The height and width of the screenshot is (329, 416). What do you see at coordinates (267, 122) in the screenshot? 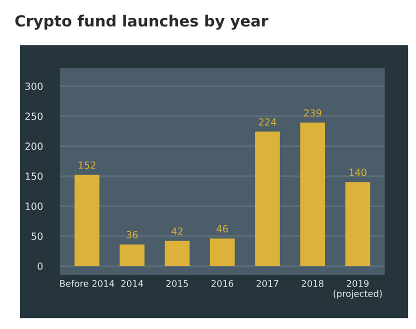
I see `data-label: 224` at bounding box center [267, 122].